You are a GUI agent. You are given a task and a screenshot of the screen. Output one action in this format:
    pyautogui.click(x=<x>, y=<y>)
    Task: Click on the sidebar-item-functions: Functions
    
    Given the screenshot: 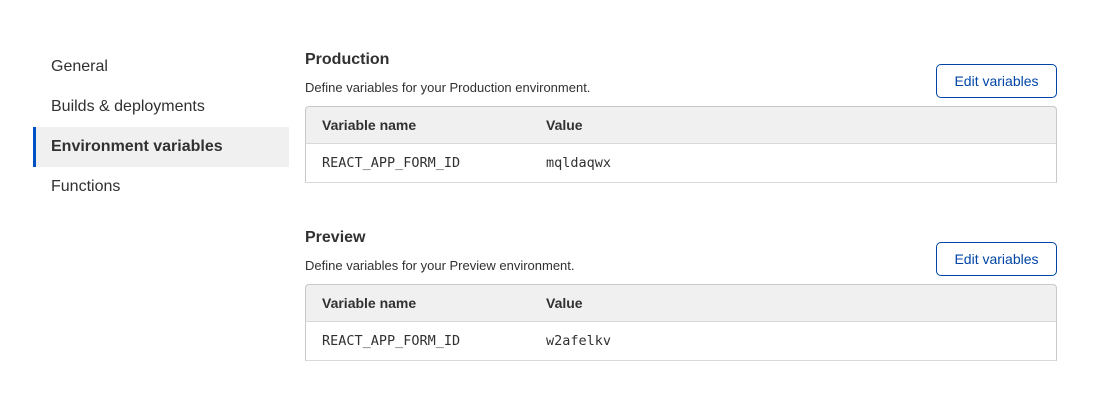 What is the action you would take?
    pyautogui.click(x=86, y=186)
    